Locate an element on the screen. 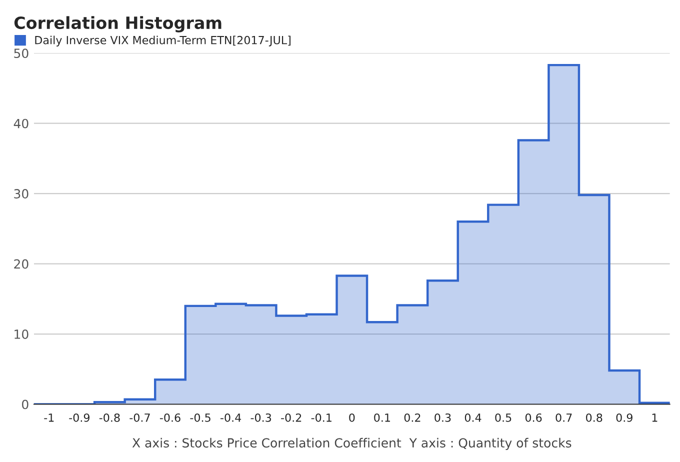 The height and width of the screenshot is (462, 680). chart-title: Correlation Histogram is located at coordinates (118, 24).